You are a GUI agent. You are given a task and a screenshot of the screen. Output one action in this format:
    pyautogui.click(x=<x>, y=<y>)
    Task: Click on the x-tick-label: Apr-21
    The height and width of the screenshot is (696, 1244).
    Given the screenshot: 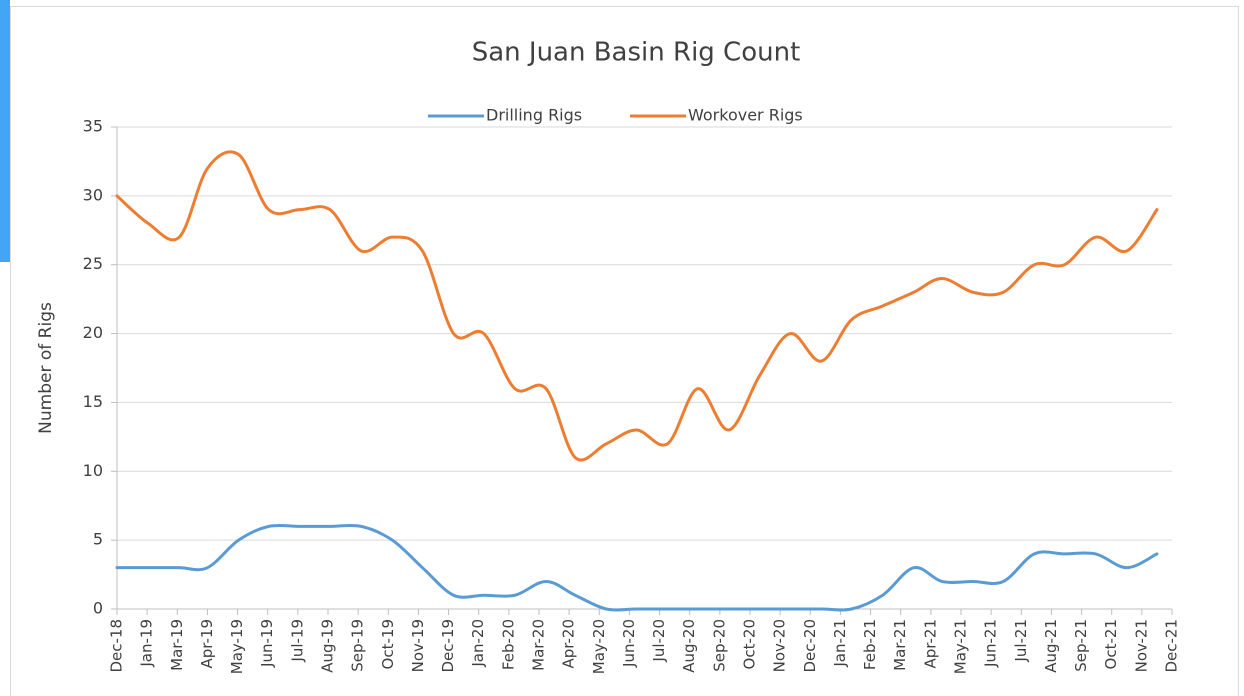 What is the action you would take?
    pyautogui.click(x=930, y=644)
    